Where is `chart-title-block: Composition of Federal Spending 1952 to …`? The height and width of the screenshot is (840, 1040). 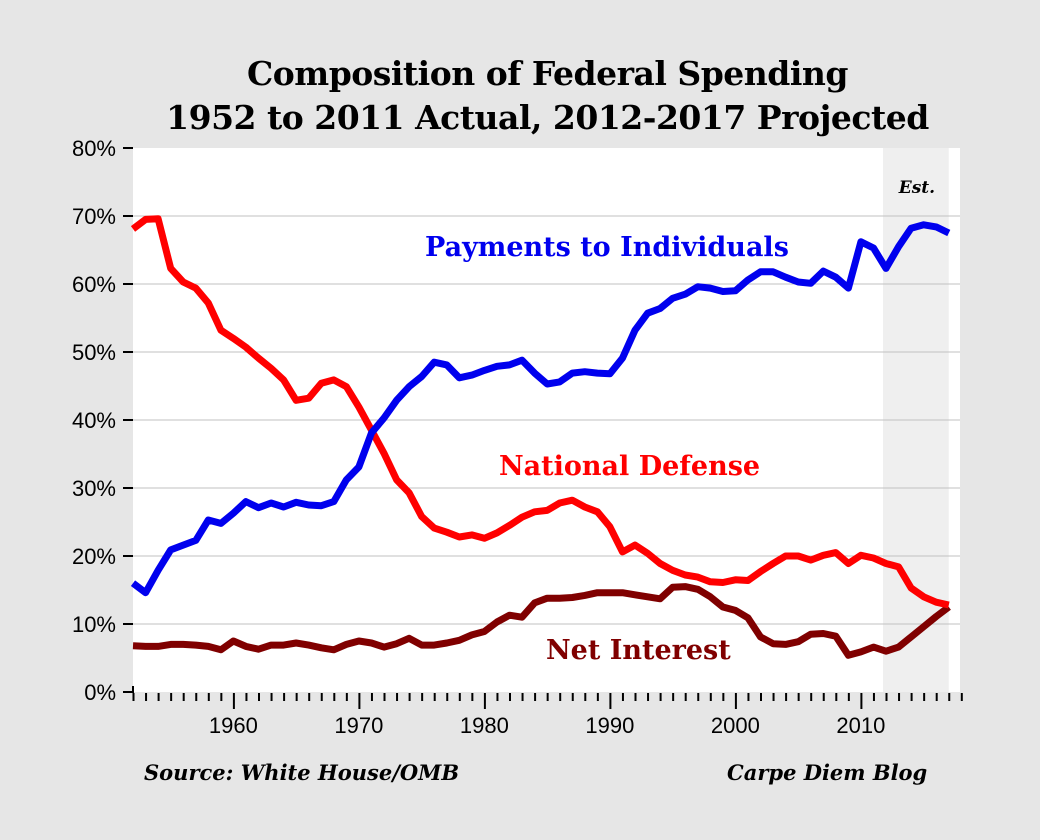
chart-title-block: Composition of Federal Spending 1952 to … is located at coordinates (520, 96).